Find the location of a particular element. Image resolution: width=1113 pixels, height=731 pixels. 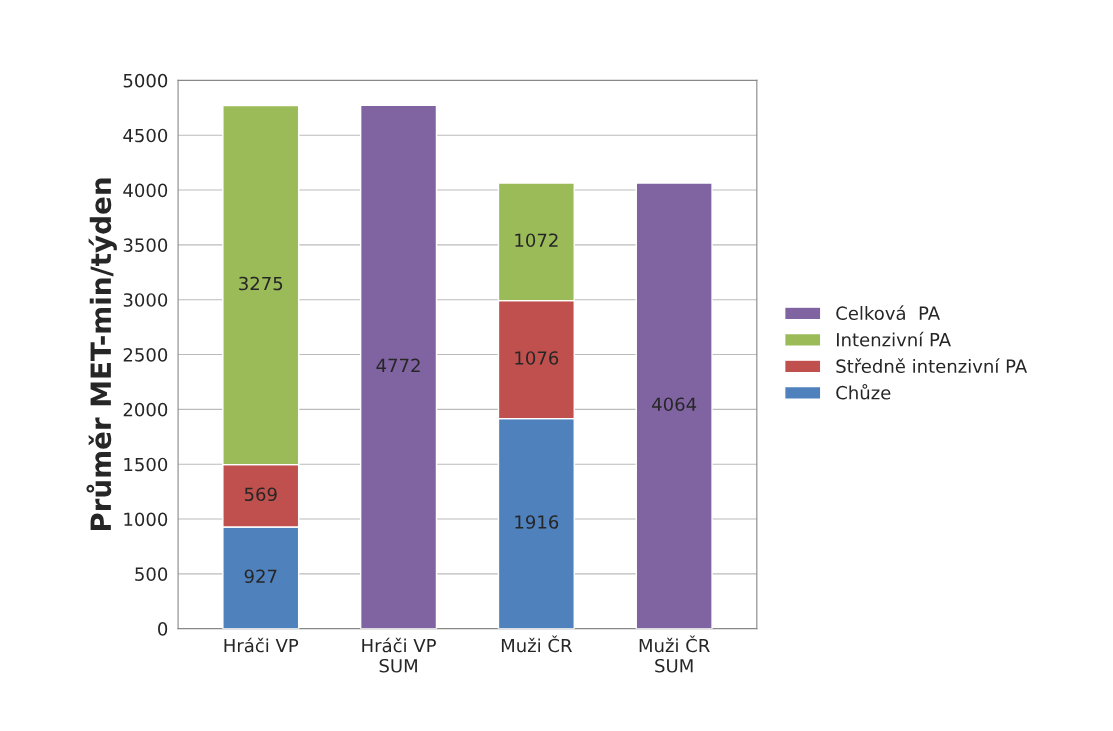

y-tick-label: 1500 is located at coordinates (146, 464).